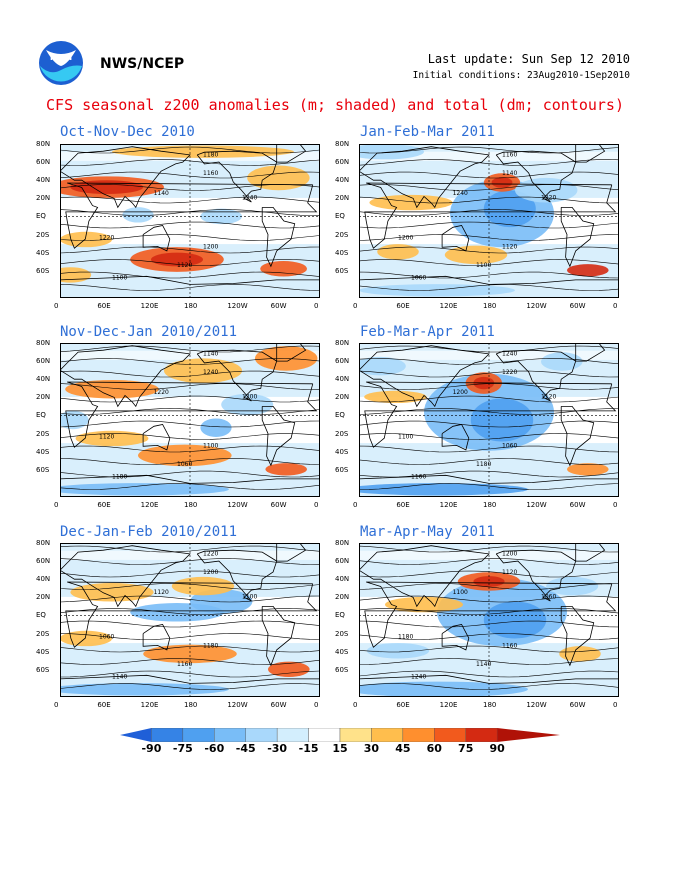 This screenshot has height=880, width=680. What do you see at coordinates (190, 620) in the screenshot?
I see `map-panel: 1220 1200 1120 1100 1060 1180 1160 1140` at bounding box center [190, 620].